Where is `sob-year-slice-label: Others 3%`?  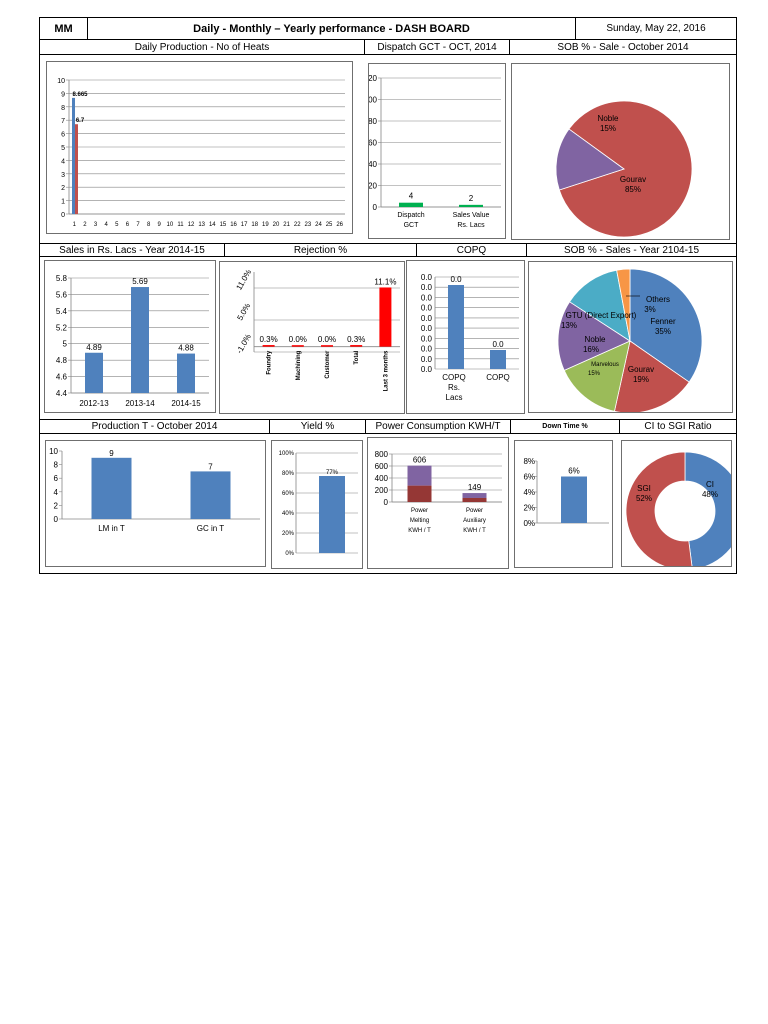 sob-year-slice-label: Others 3% is located at coordinates (657, 304).